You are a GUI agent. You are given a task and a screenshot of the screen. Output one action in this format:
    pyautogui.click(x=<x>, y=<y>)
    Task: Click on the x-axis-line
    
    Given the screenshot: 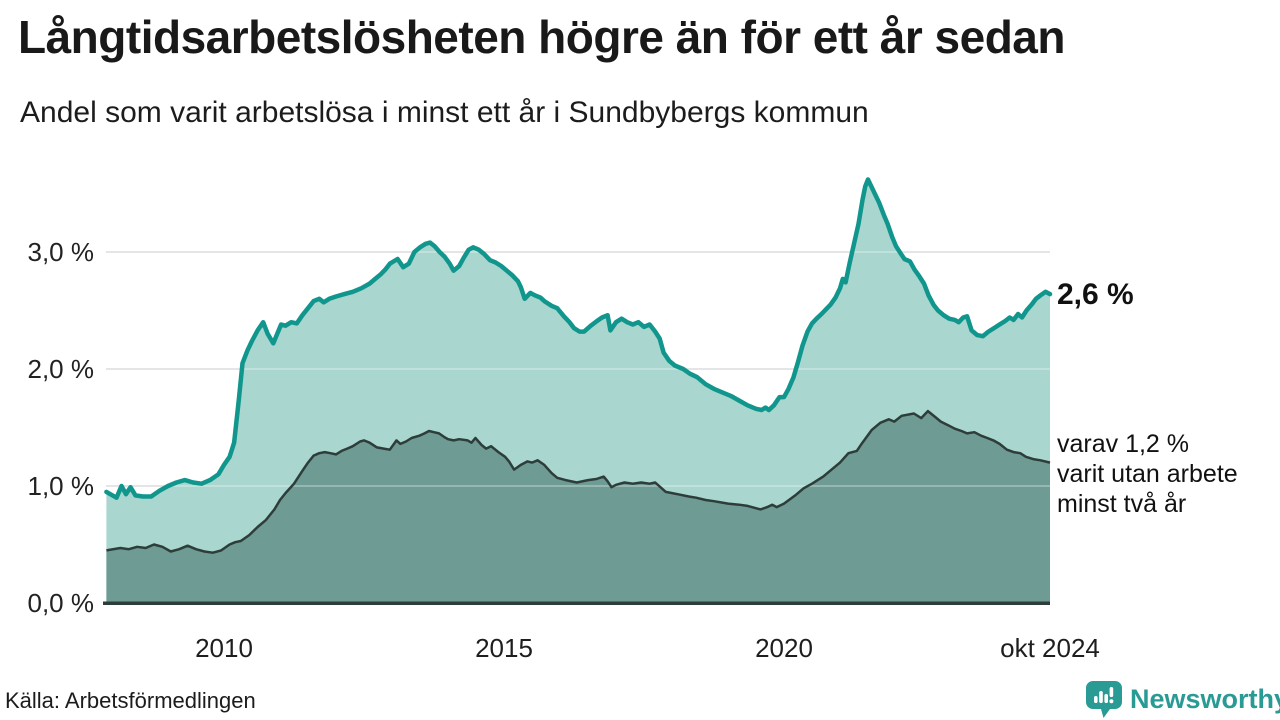 What is the action you would take?
    pyautogui.click(x=576, y=603)
    